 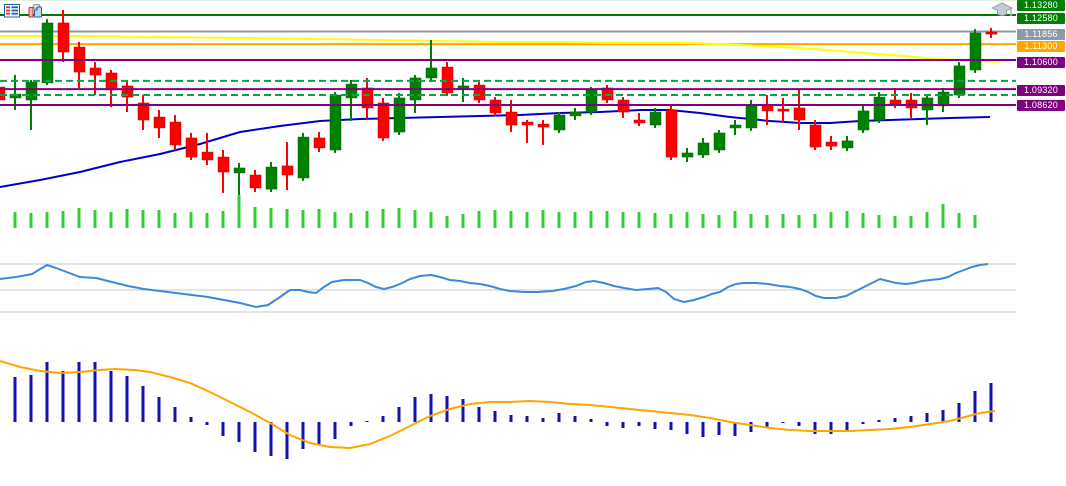 I want to click on price-level-label: 1.09320, so click(x=1041, y=90).